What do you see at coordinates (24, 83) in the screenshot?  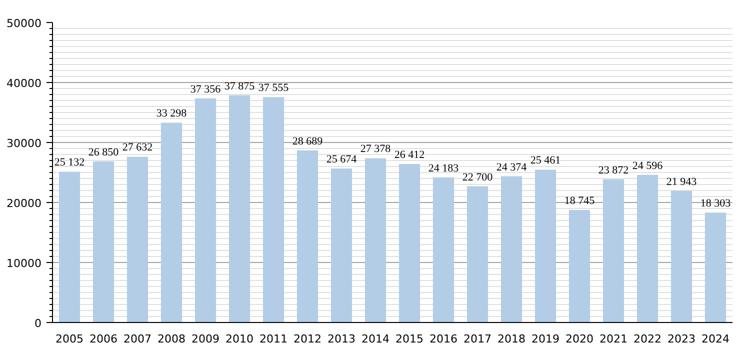 I see `y-tick-label: 40000` at bounding box center [24, 83].